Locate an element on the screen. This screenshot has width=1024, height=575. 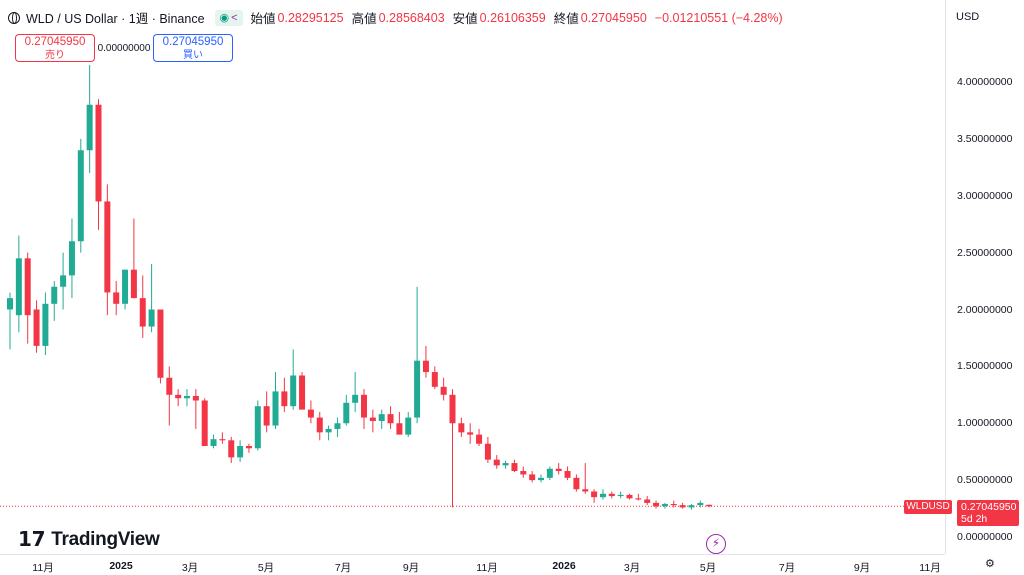
open-label: 始値 is located at coordinates (263, 19).